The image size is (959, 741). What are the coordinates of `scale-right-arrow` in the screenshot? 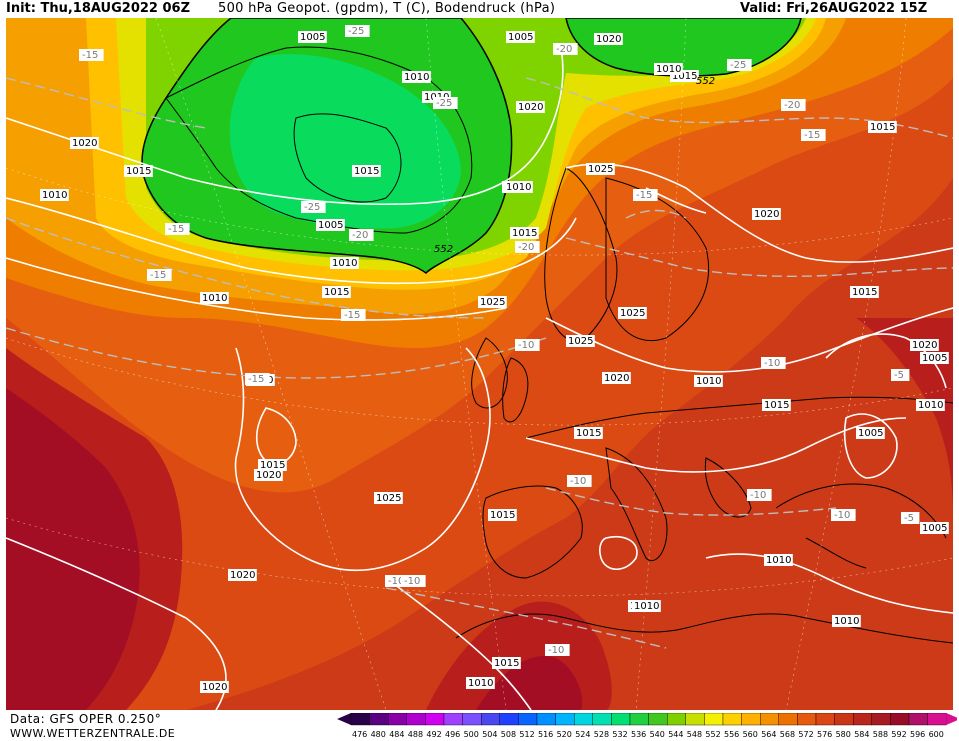 It's located at (951, 719).